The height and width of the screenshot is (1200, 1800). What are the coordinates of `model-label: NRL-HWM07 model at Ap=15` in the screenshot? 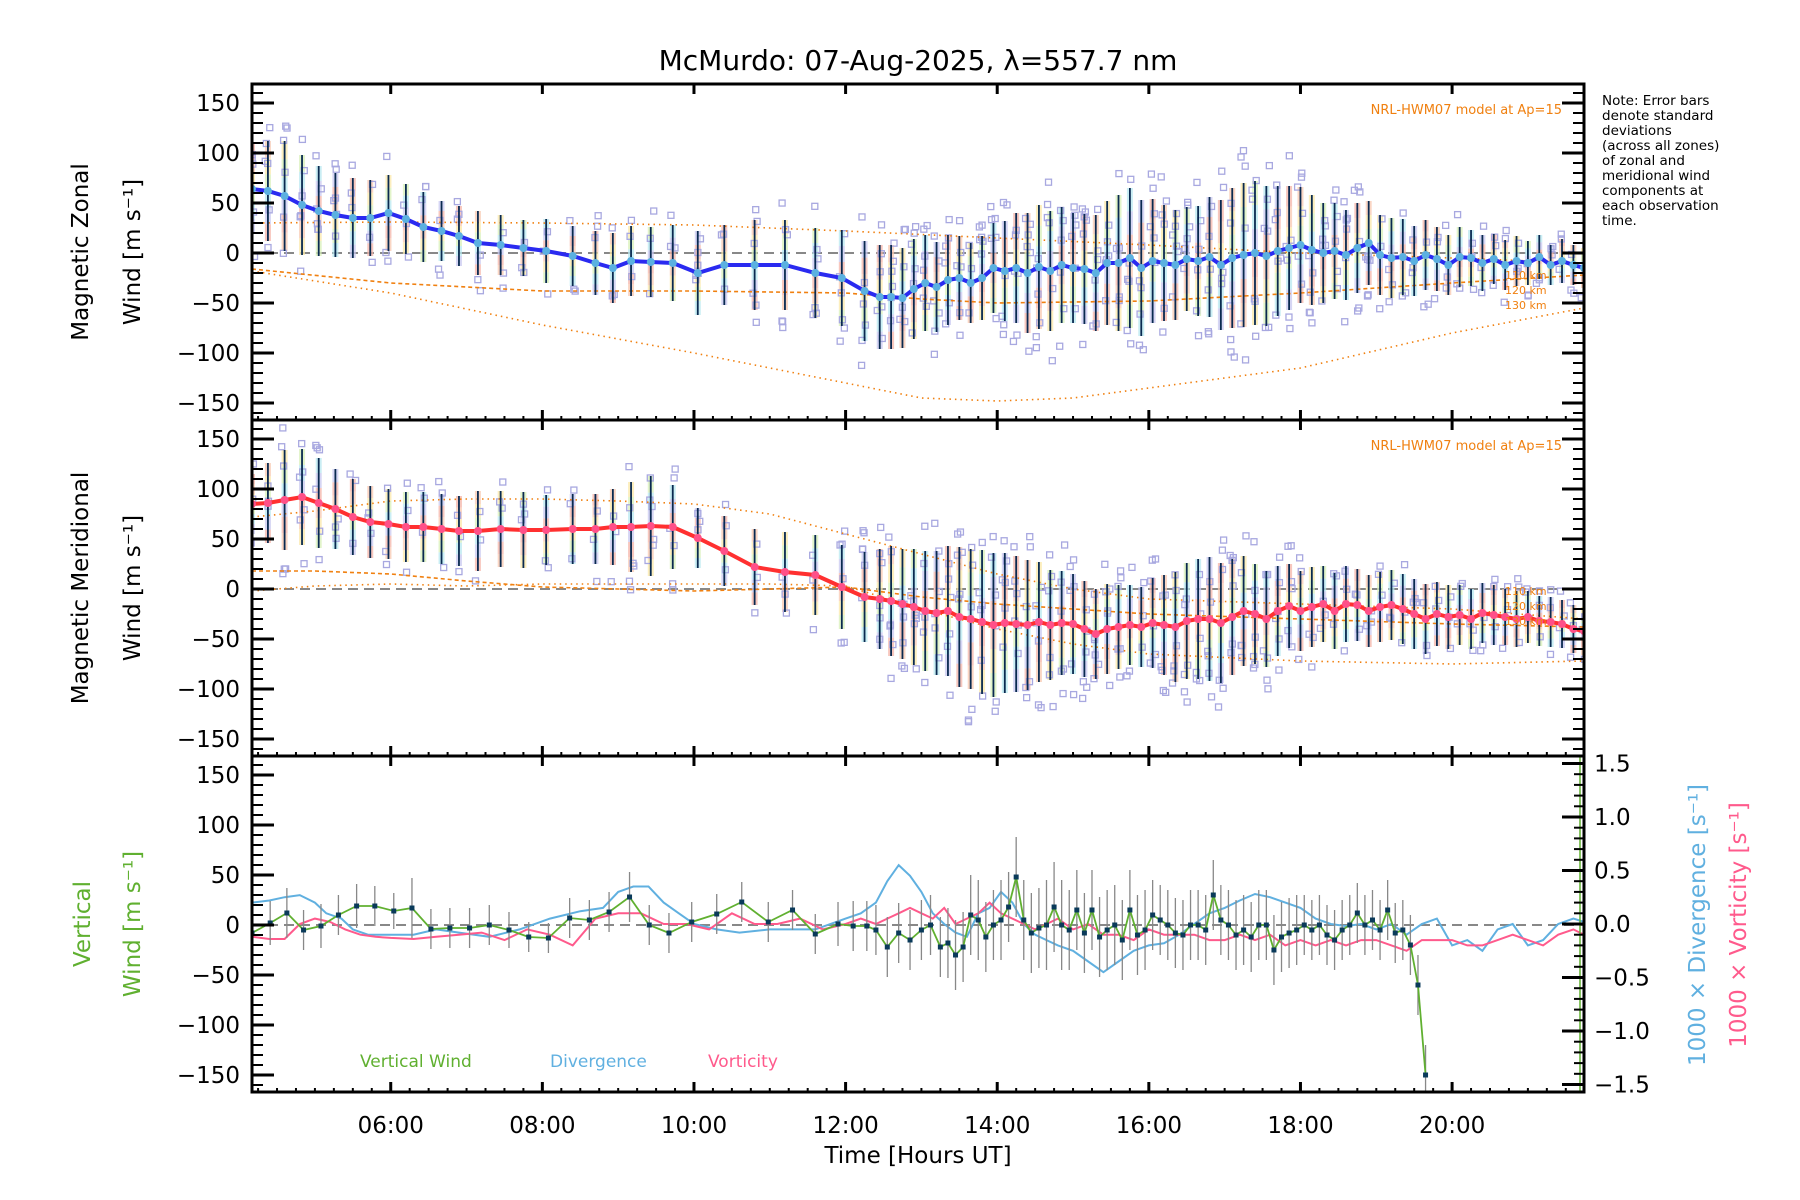 It's located at (1466, 110).